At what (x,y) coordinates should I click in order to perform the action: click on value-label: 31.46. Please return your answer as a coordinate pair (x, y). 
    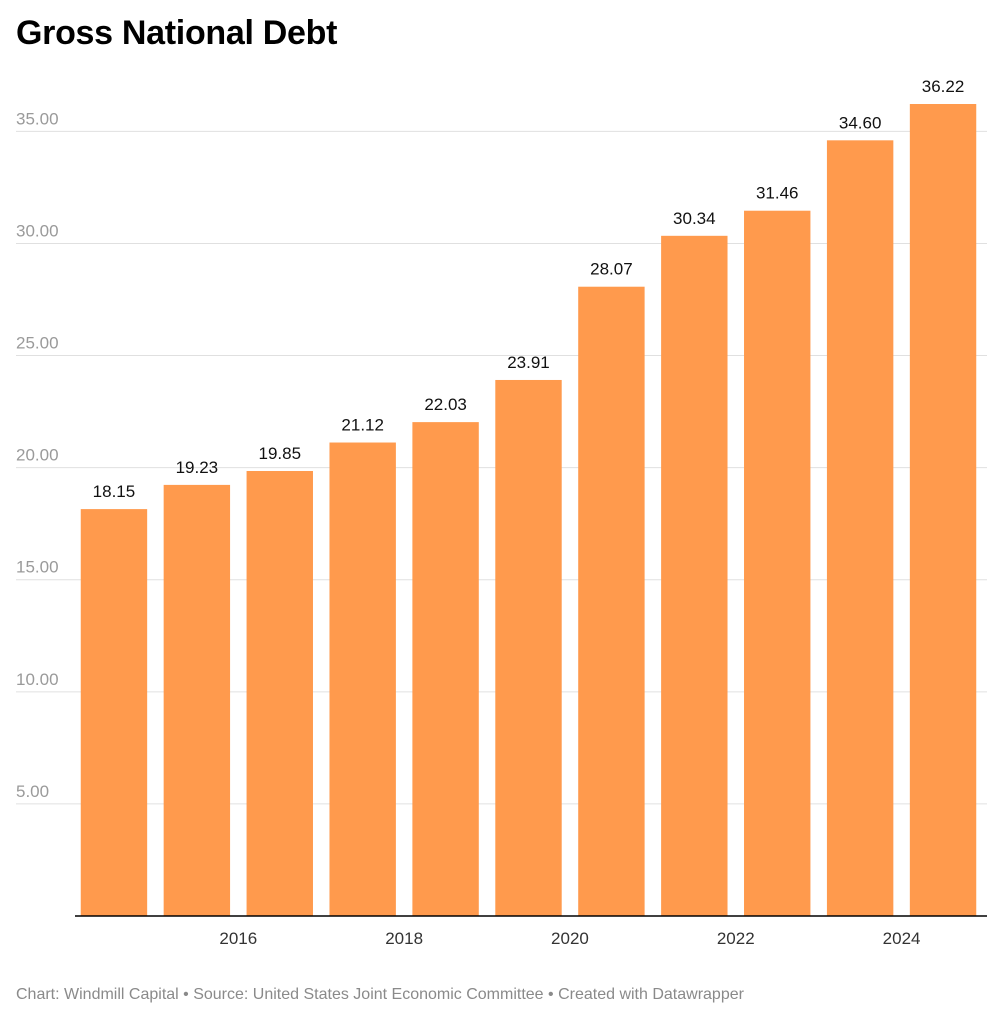
    Looking at the image, I should click on (777, 193).